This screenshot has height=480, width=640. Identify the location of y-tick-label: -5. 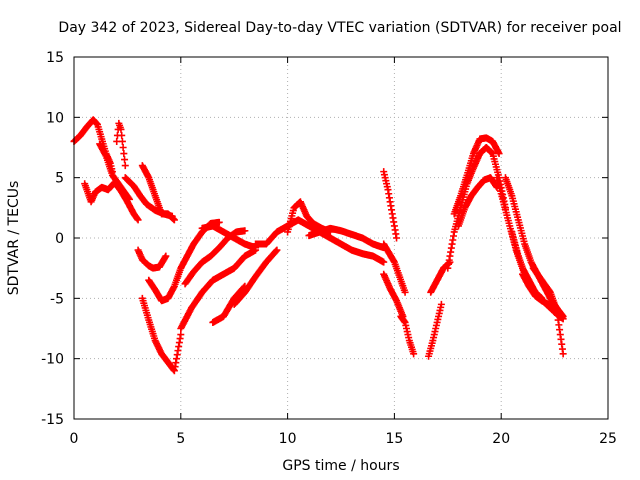
(57, 299).